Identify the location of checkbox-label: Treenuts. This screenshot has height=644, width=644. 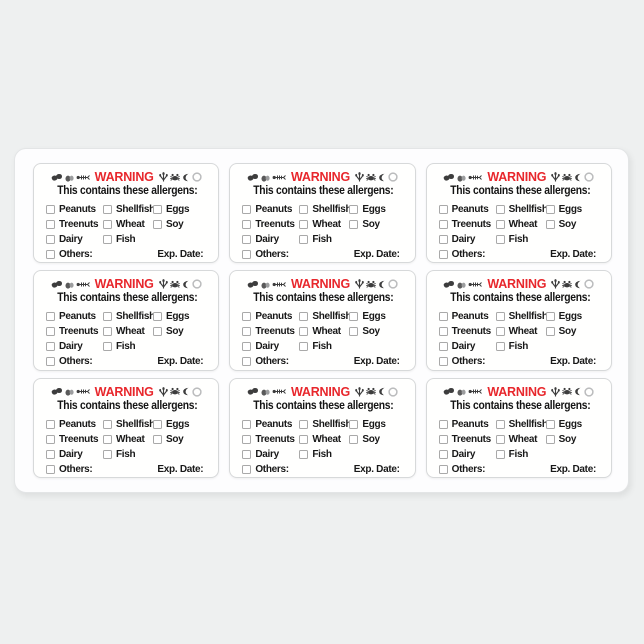
(275, 332).